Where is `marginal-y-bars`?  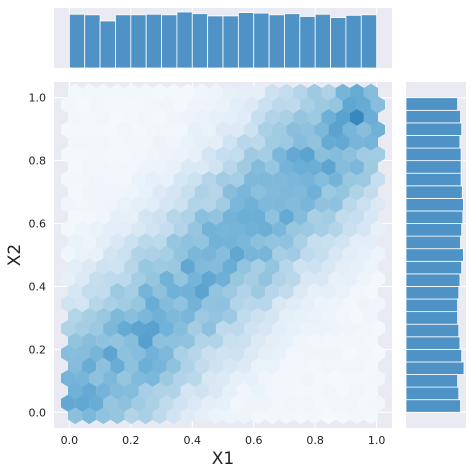 marginal-y-bars is located at coordinates (435, 255).